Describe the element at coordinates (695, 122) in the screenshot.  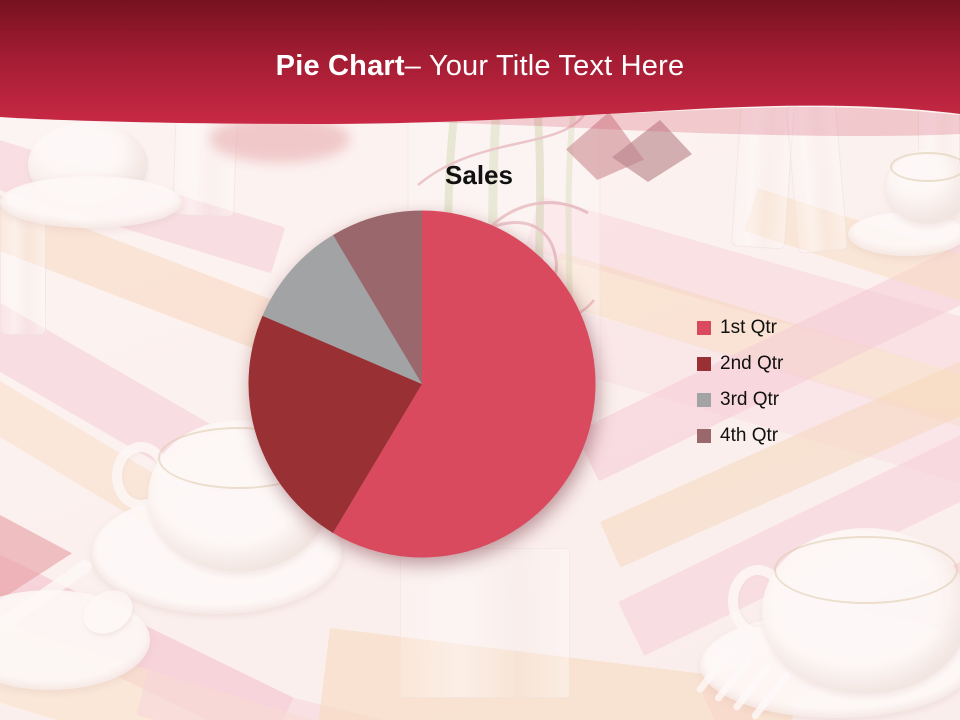
I see `banner-underwave` at that location.